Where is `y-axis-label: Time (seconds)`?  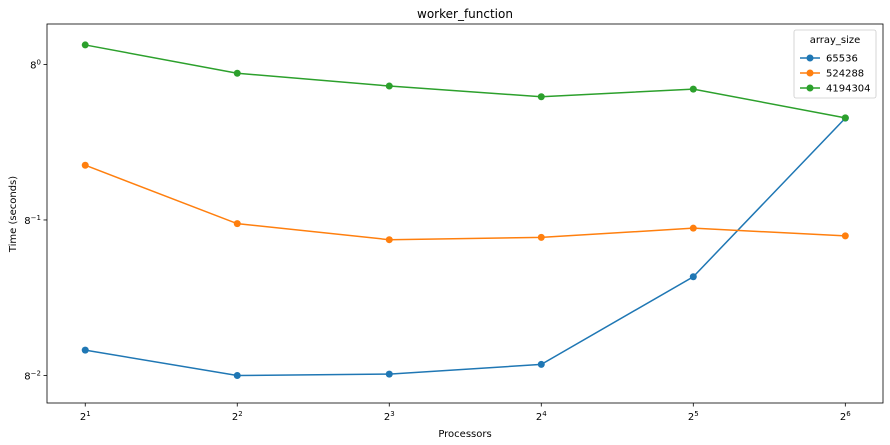 y-axis-label: Time (seconds) is located at coordinates (13, 214).